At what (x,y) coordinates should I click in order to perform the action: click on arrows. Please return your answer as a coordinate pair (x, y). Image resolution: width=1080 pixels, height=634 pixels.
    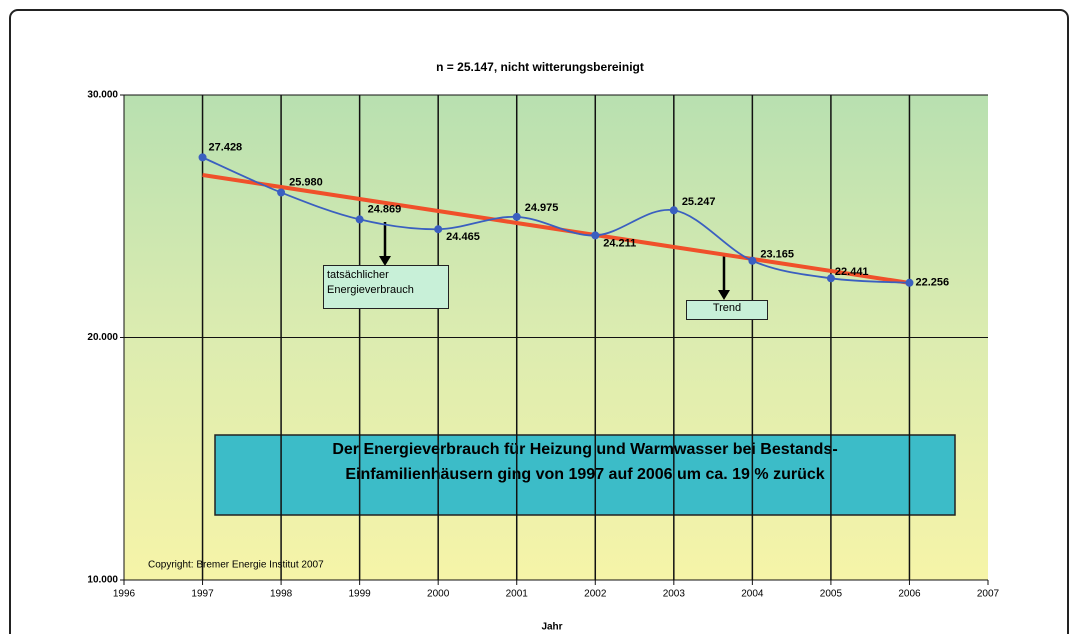
    Looking at the image, I should click on (554, 261).